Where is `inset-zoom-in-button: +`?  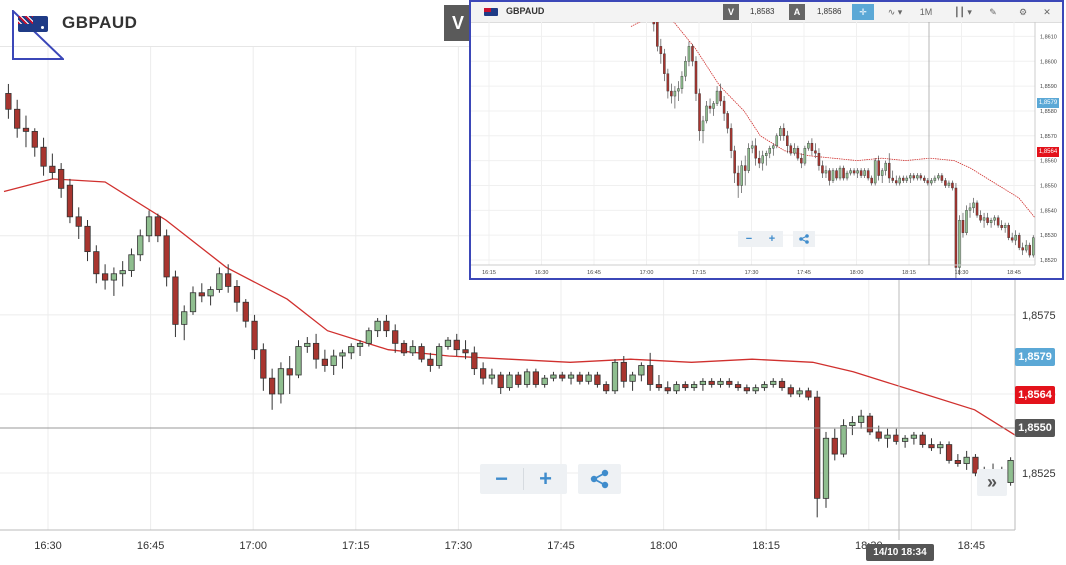
inset-zoom-in-button: + is located at coordinates (772, 239).